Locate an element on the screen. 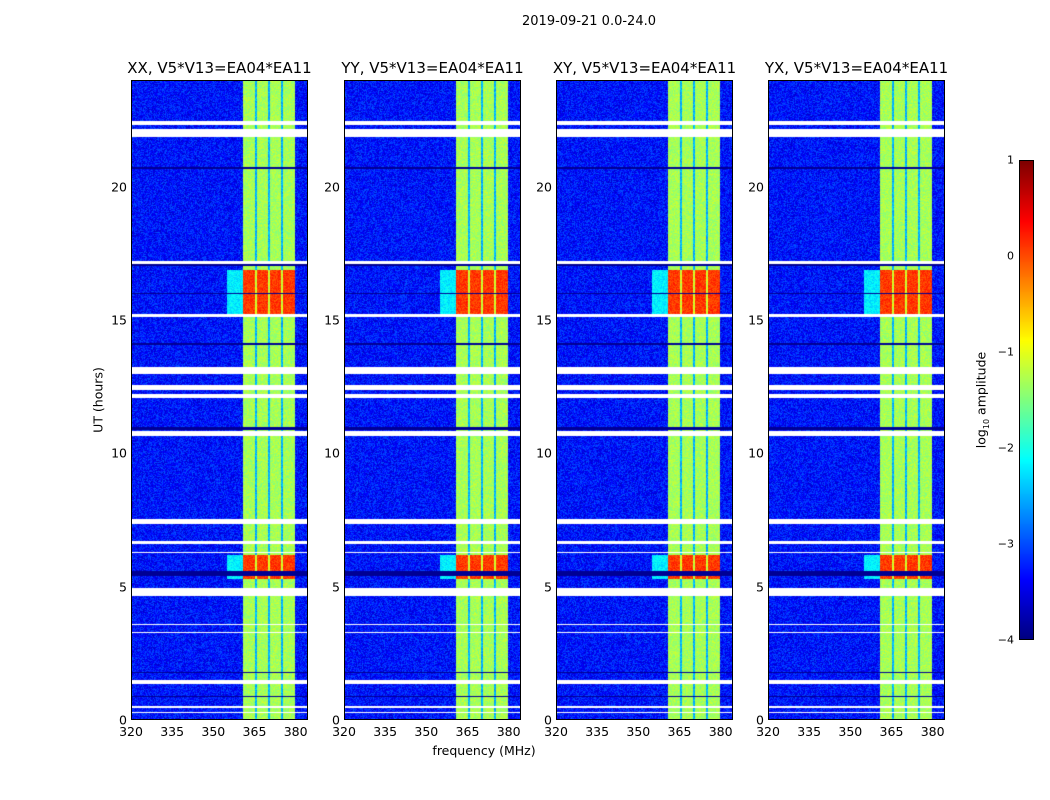 Image resolution: width=1050 pixels, height=800 pixels. colorbar-tick-label: −1 is located at coordinates (1005, 352).